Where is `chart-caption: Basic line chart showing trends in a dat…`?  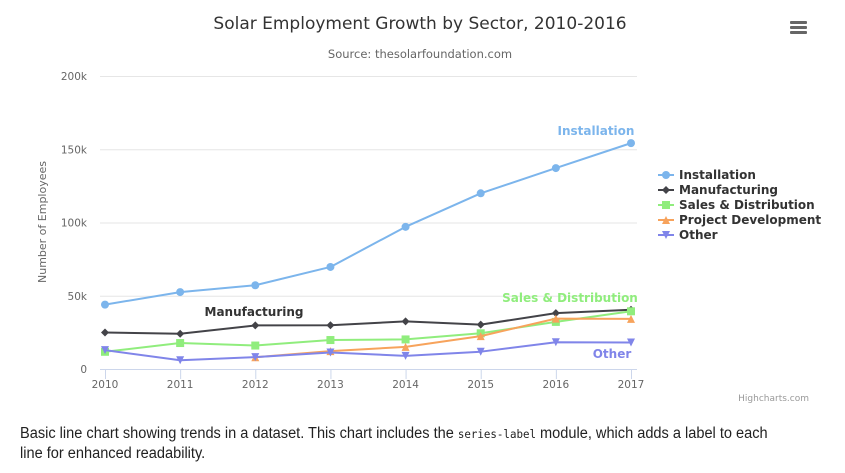
chart-caption: Basic line chart showing trends in a dat… is located at coordinates (396, 444).